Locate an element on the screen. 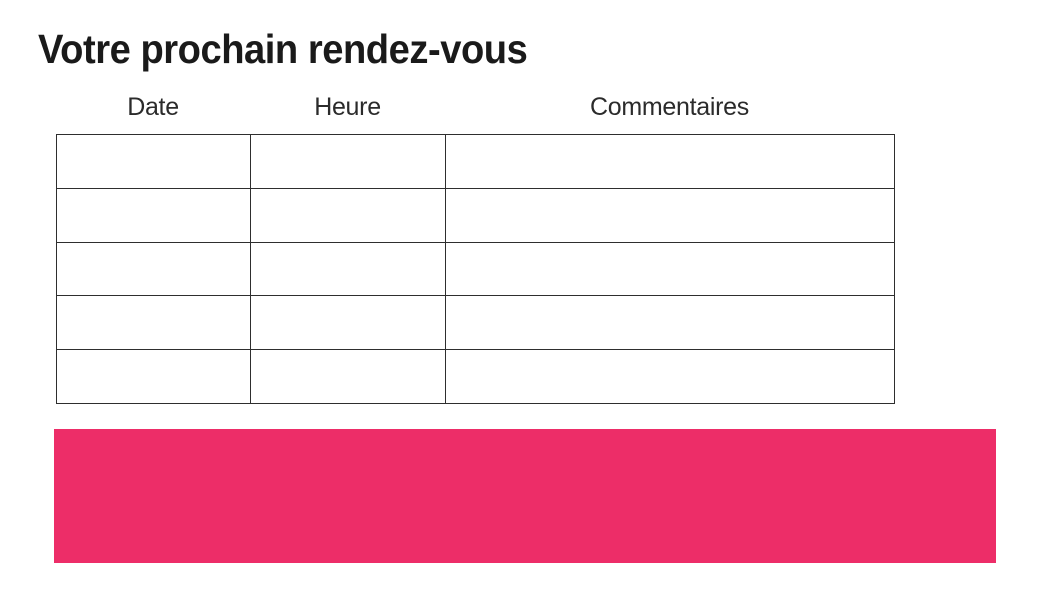  page-title: Votre prochain rendez-vous is located at coordinates (283, 49).